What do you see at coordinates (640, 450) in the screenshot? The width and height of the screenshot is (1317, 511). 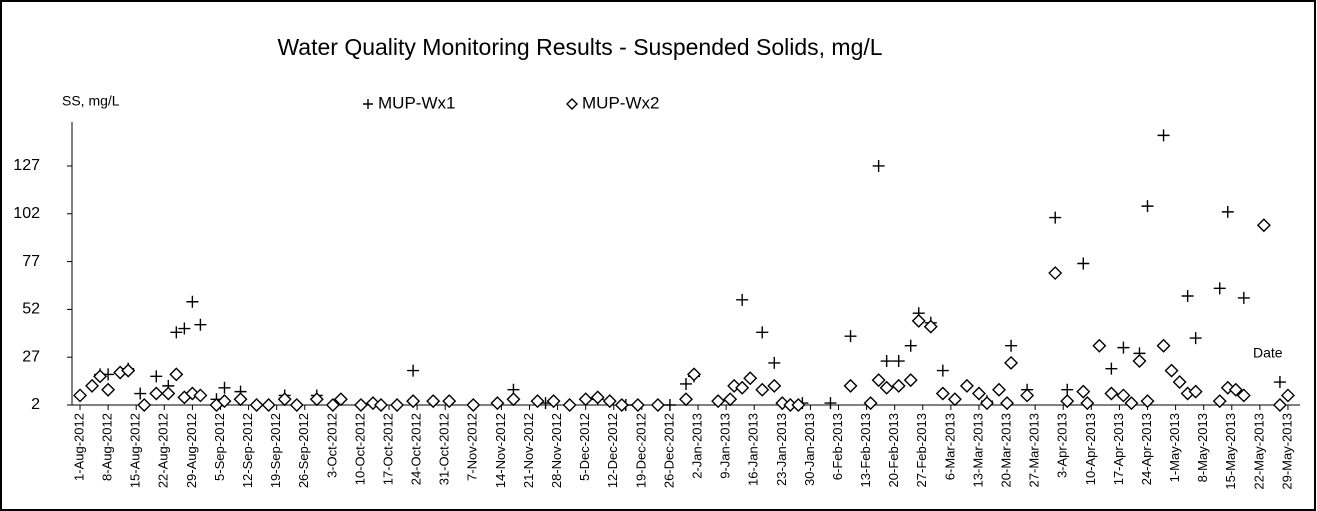 I see `x-tick-label: 19-Dec-2012` at bounding box center [640, 450].